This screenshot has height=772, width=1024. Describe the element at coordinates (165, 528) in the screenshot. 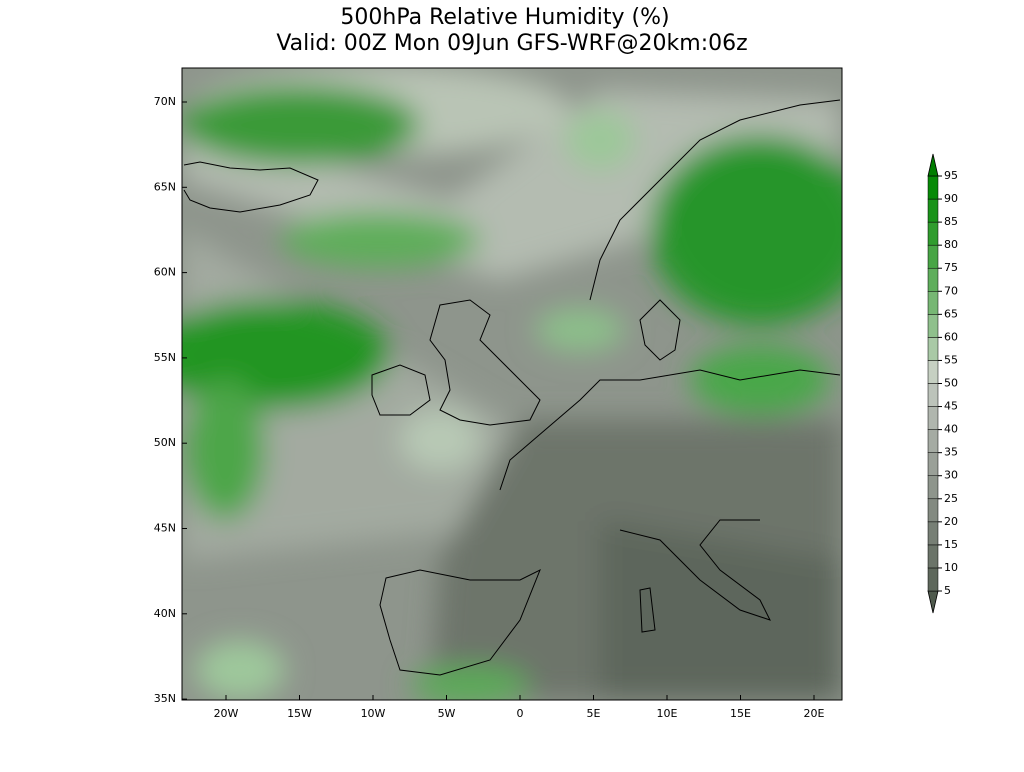

I see `lat-label: 45N` at that location.